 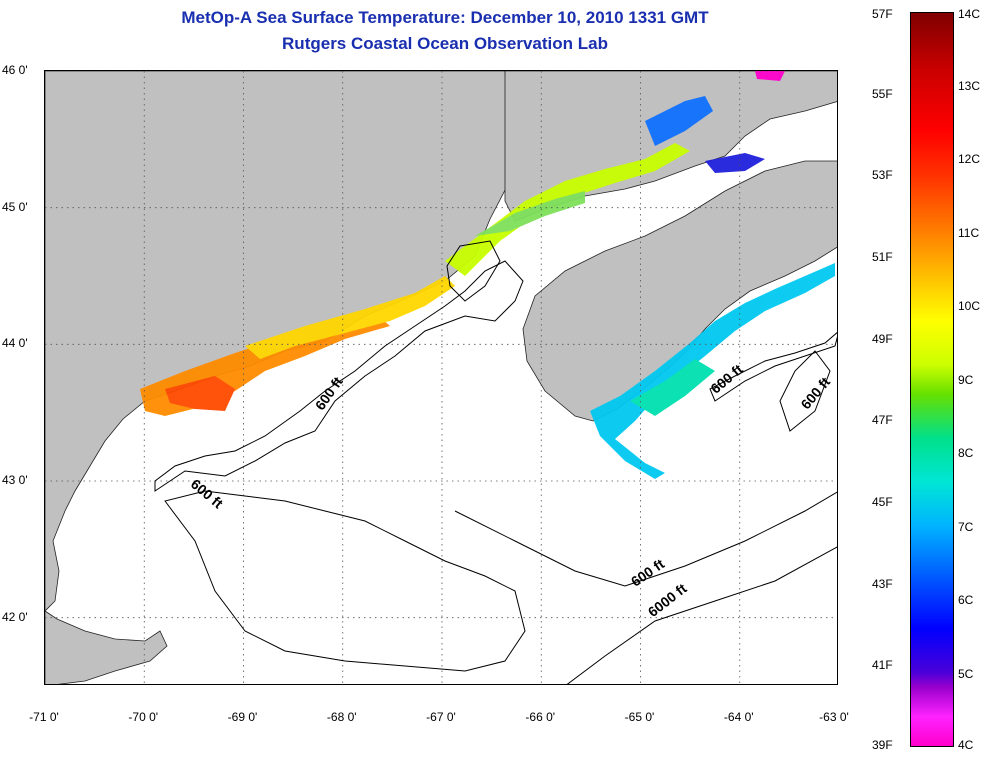 I want to click on land-cape-cod, so click(x=106, y=647).